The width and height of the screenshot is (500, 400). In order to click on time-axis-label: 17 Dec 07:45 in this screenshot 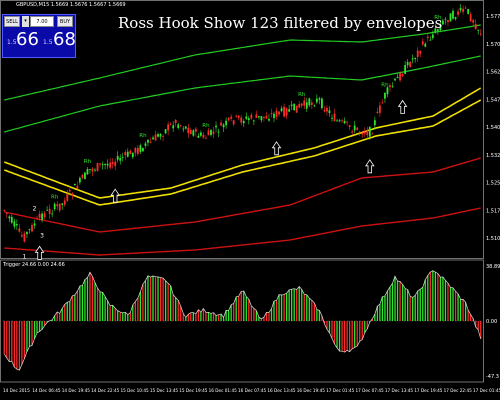, I will do `click(370, 390)`.